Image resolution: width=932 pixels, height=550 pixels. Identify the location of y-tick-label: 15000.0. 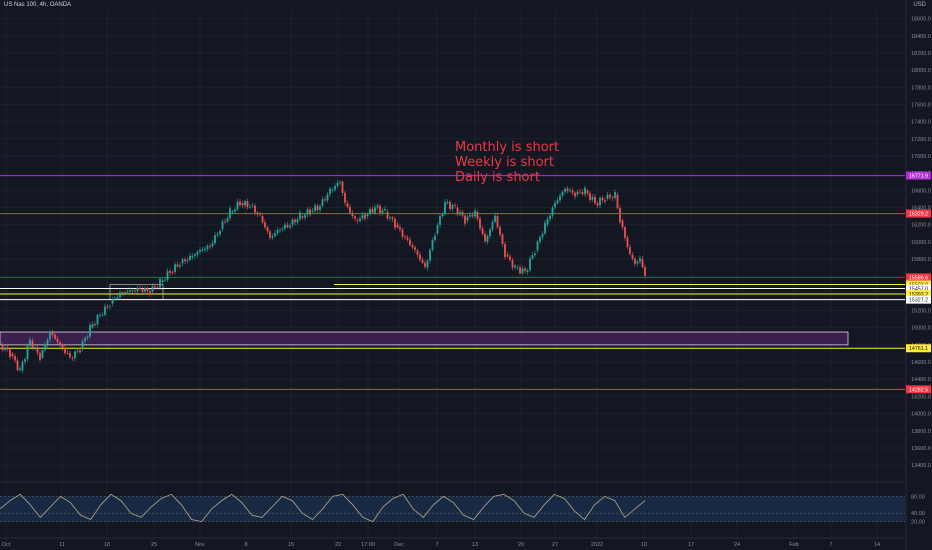
(921, 329).